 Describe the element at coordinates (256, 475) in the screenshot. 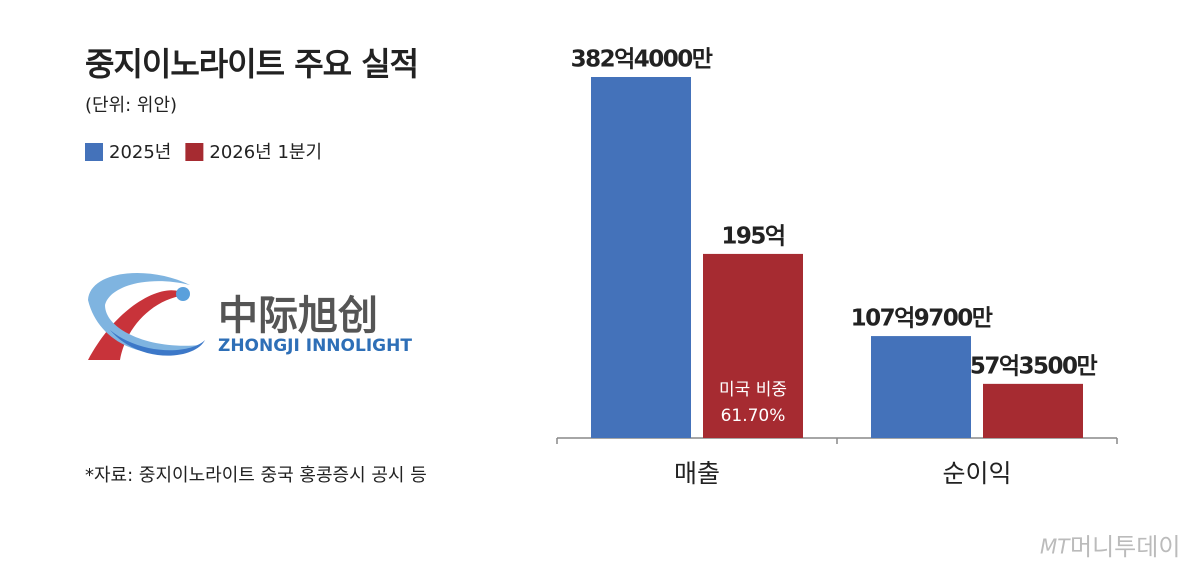

I see `source-note: *자료: 중지이노라이트 중국 홍콩증시 공시 등` at that location.